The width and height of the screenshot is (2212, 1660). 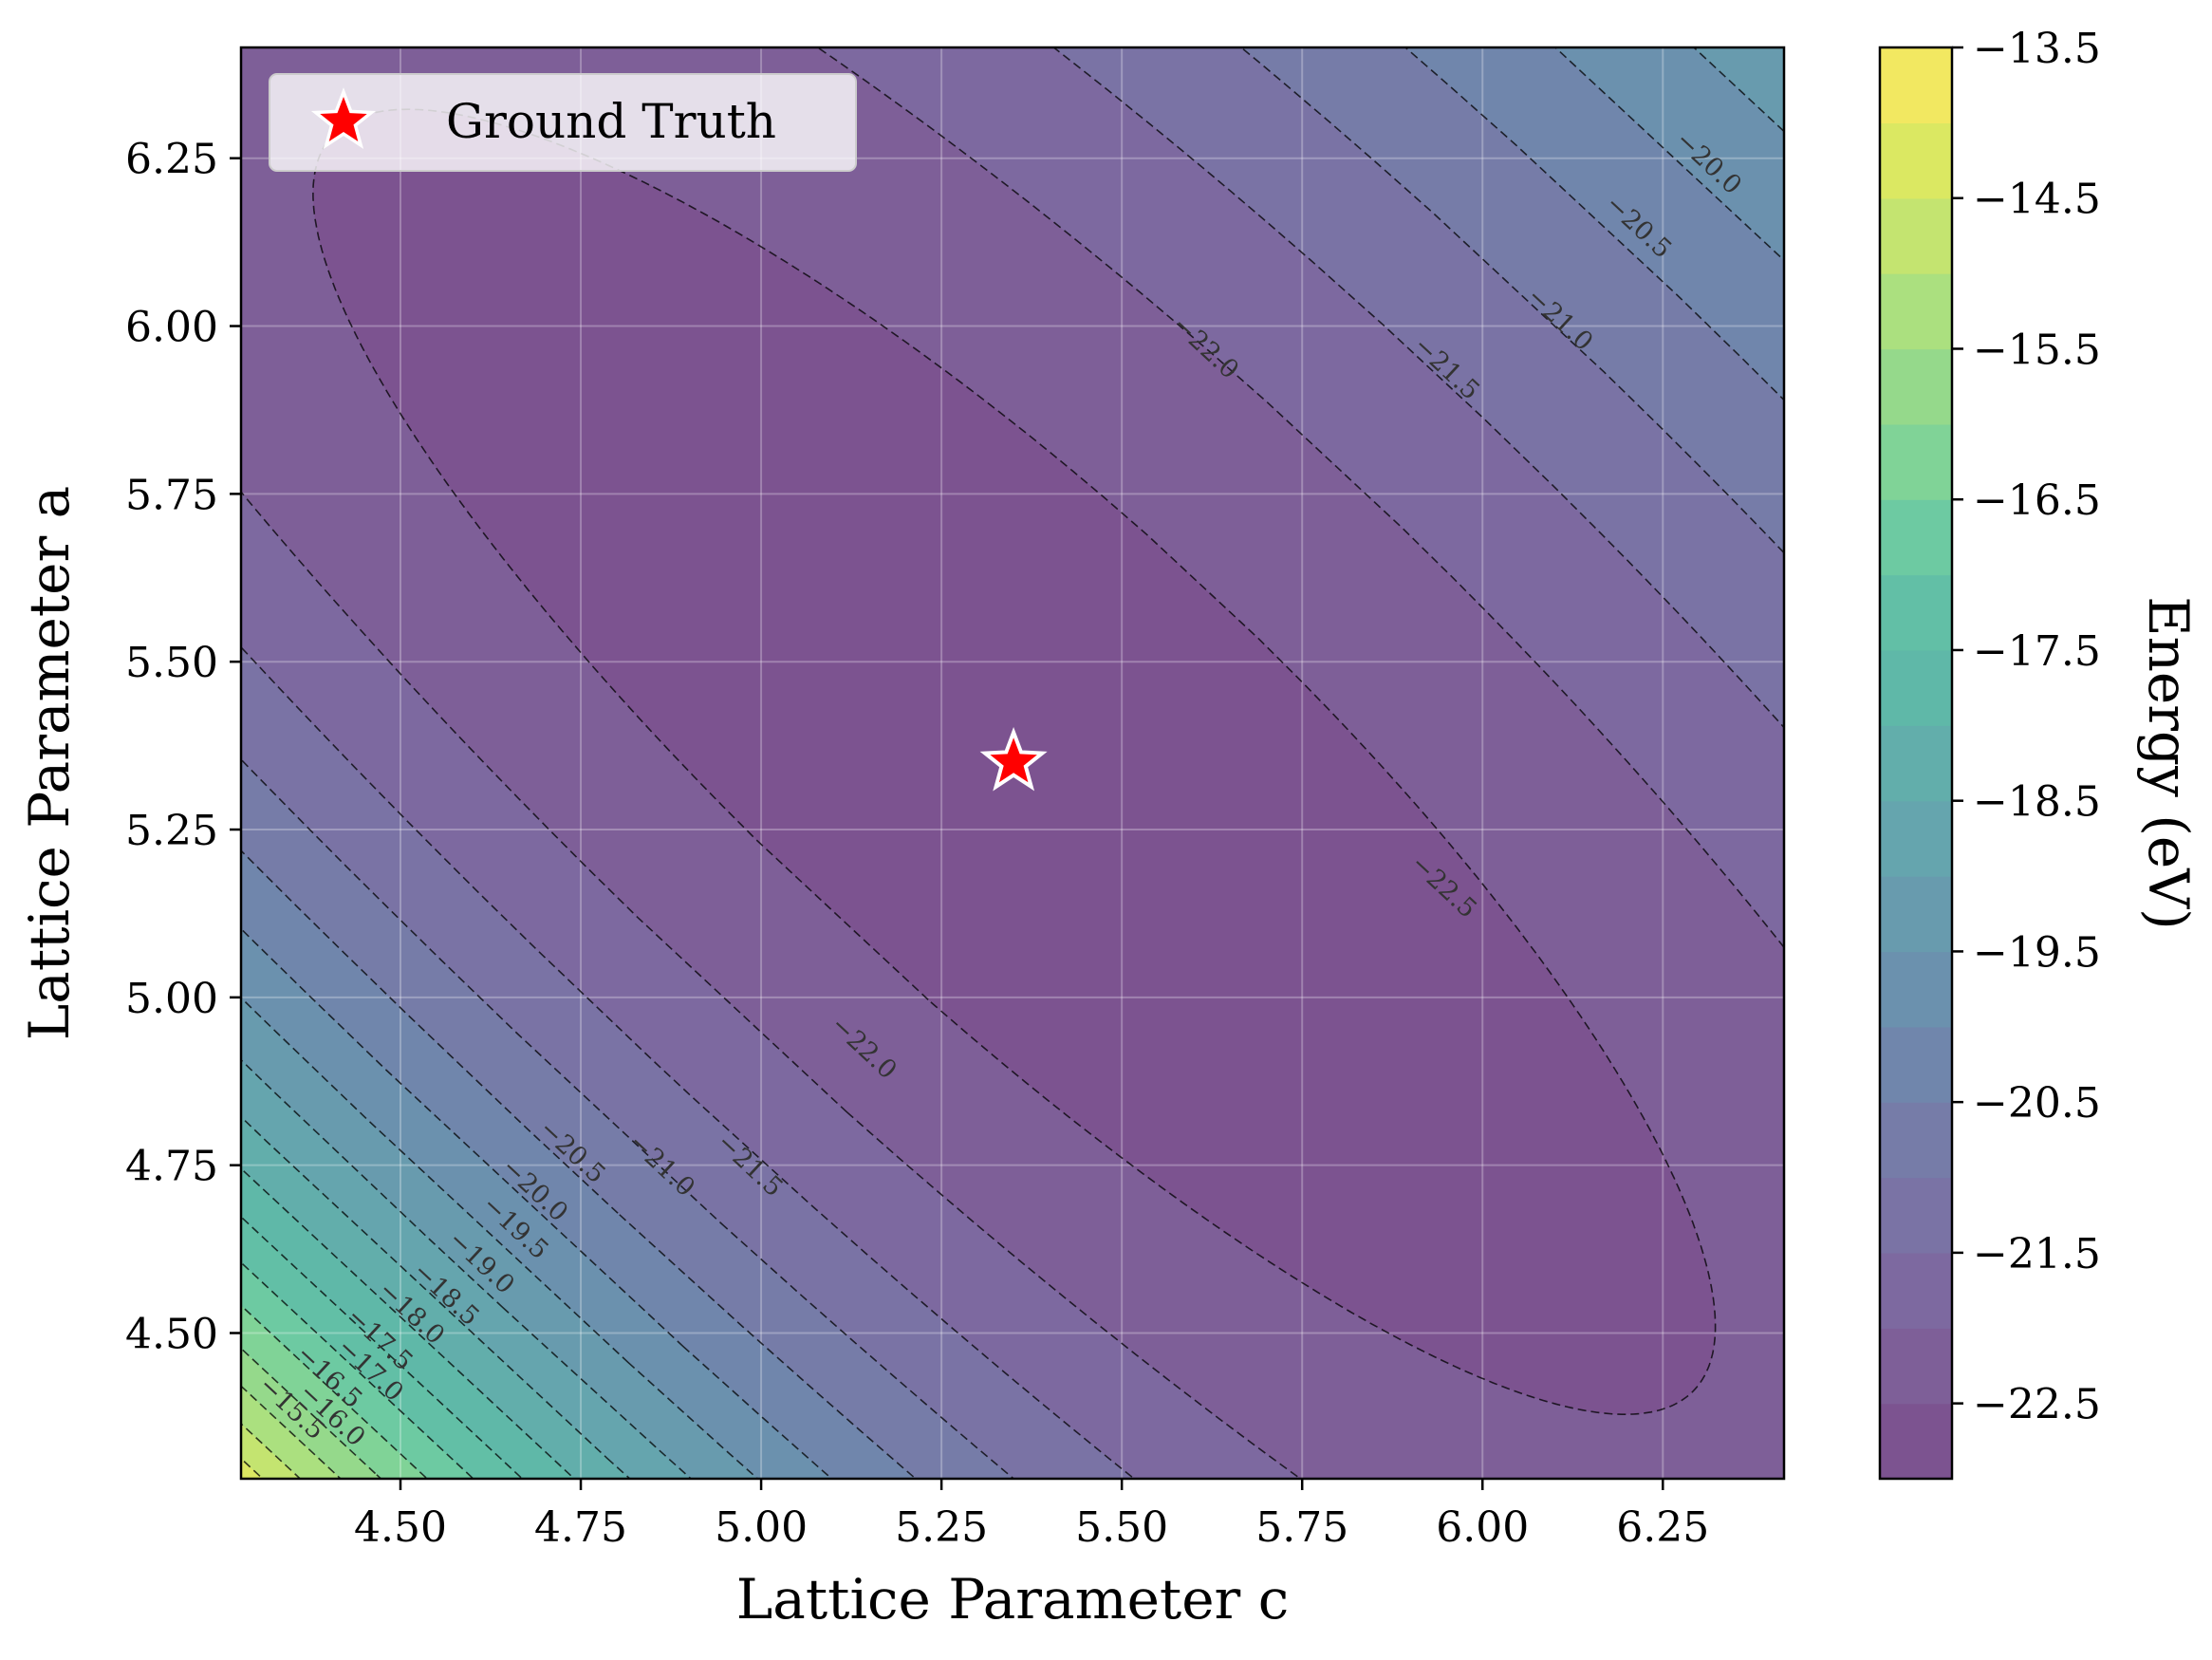 I want to click on colorbar-bands, so click(x=1916, y=763).